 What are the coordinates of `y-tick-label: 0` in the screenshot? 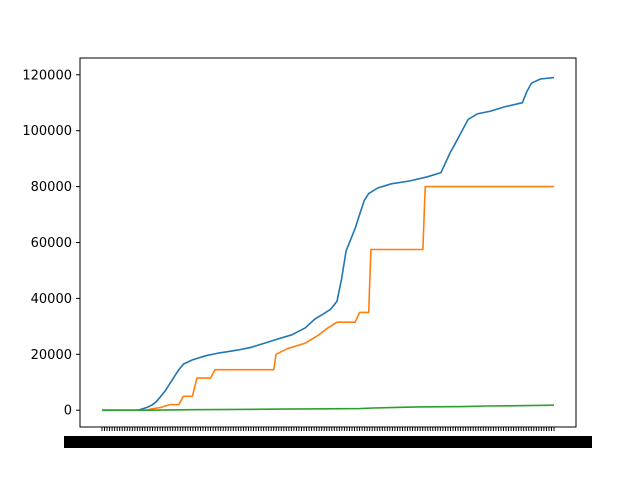 It's located at (68, 411).